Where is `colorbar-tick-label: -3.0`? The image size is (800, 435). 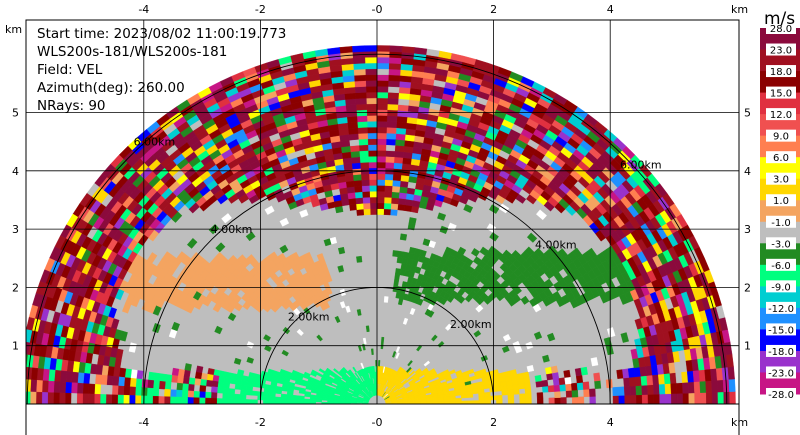
colorbar-tick-label: -3.0 is located at coordinates (781, 244).